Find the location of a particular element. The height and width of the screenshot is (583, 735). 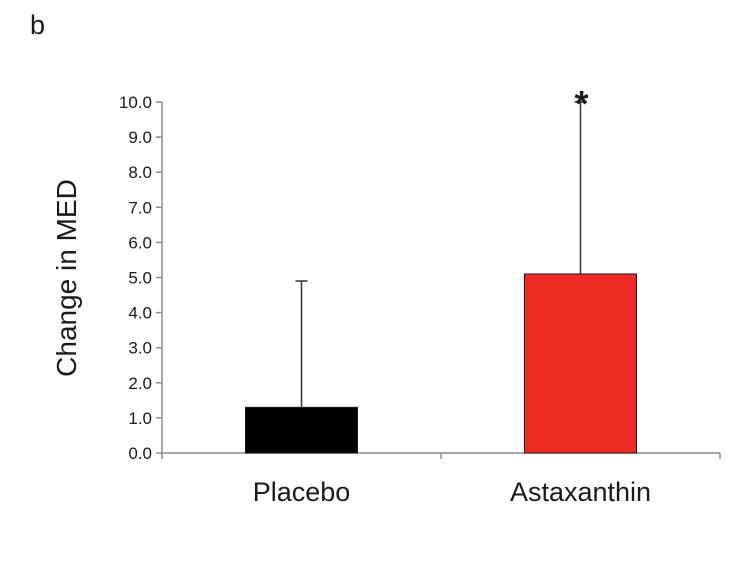

bar-astaxanthin is located at coordinates (580, 363).